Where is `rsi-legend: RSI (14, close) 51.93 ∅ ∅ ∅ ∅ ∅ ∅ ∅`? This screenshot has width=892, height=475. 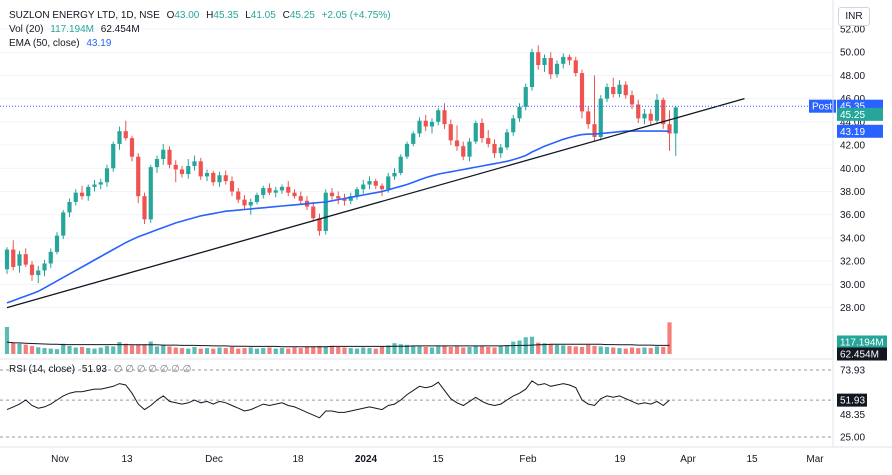 rsi-legend: RSI (14, close) 51.93 ∅ ∅ ∅ ∅ ∅ ∅ ∅ is located at coordinates (100, 369).